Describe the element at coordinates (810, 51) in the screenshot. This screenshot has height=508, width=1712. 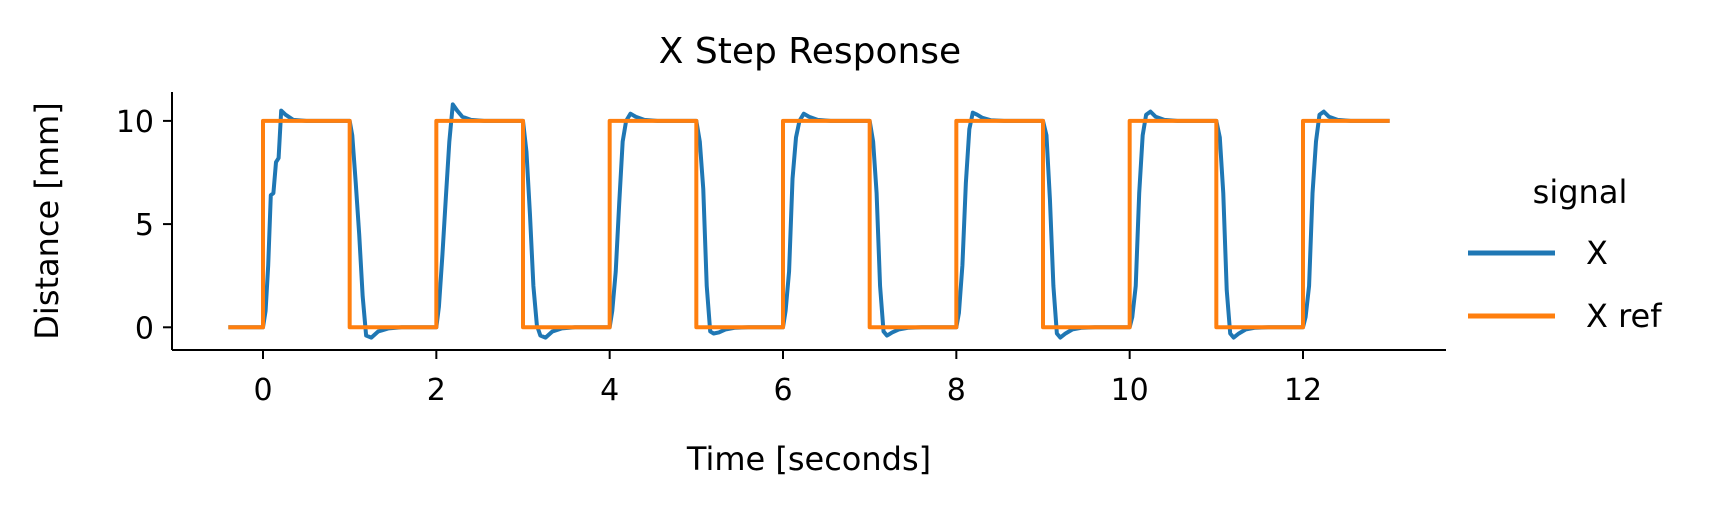
I see `chart-title: X Step Response` at that location.